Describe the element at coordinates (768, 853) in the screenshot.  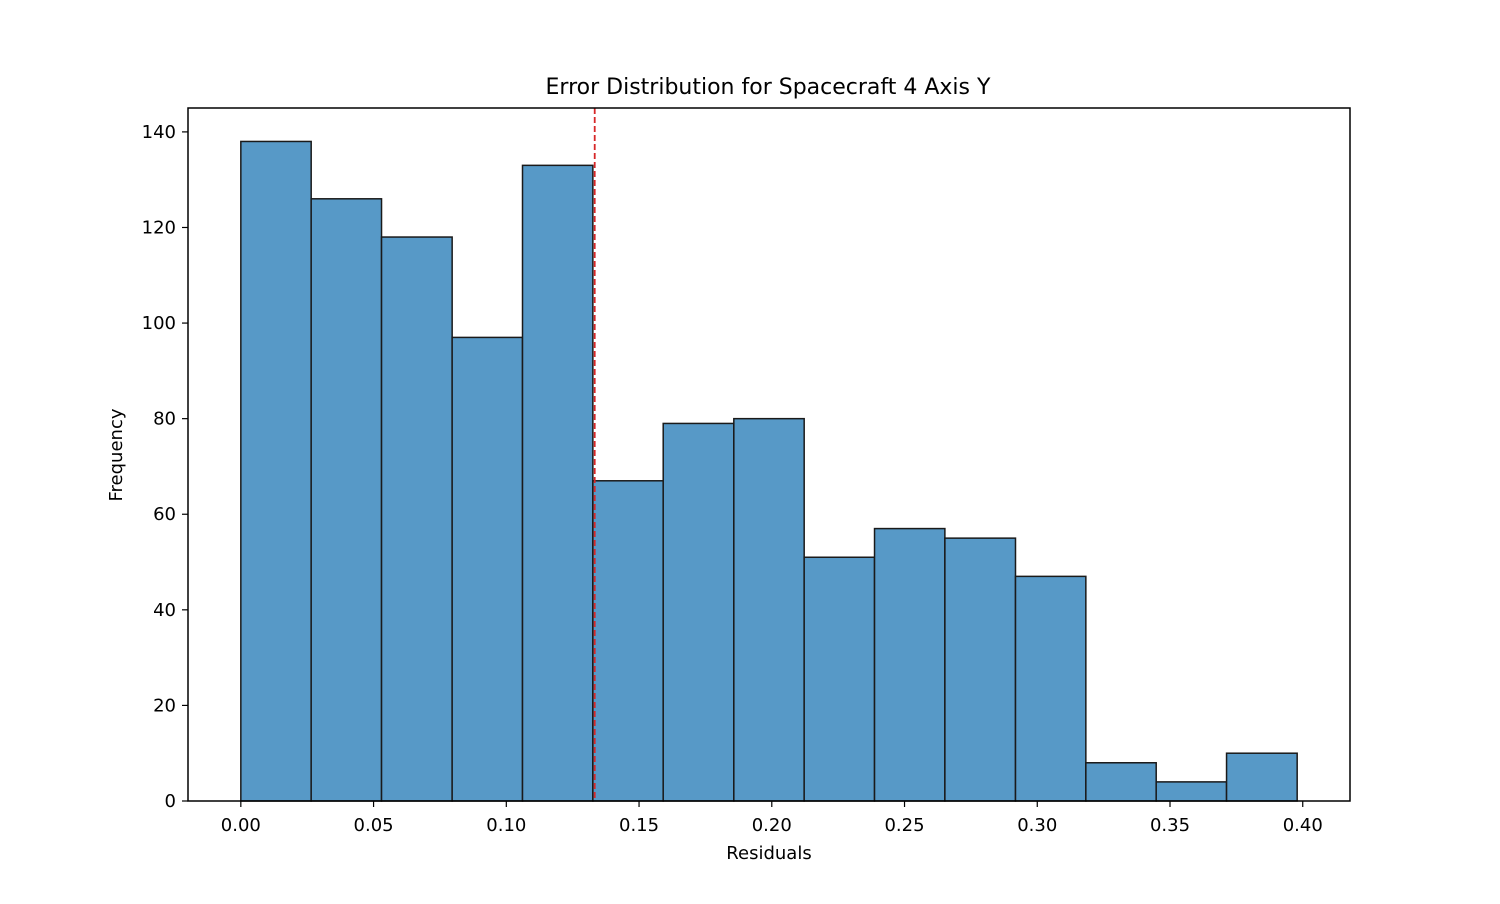
I see `x-axis-label: Residuals` at that location.